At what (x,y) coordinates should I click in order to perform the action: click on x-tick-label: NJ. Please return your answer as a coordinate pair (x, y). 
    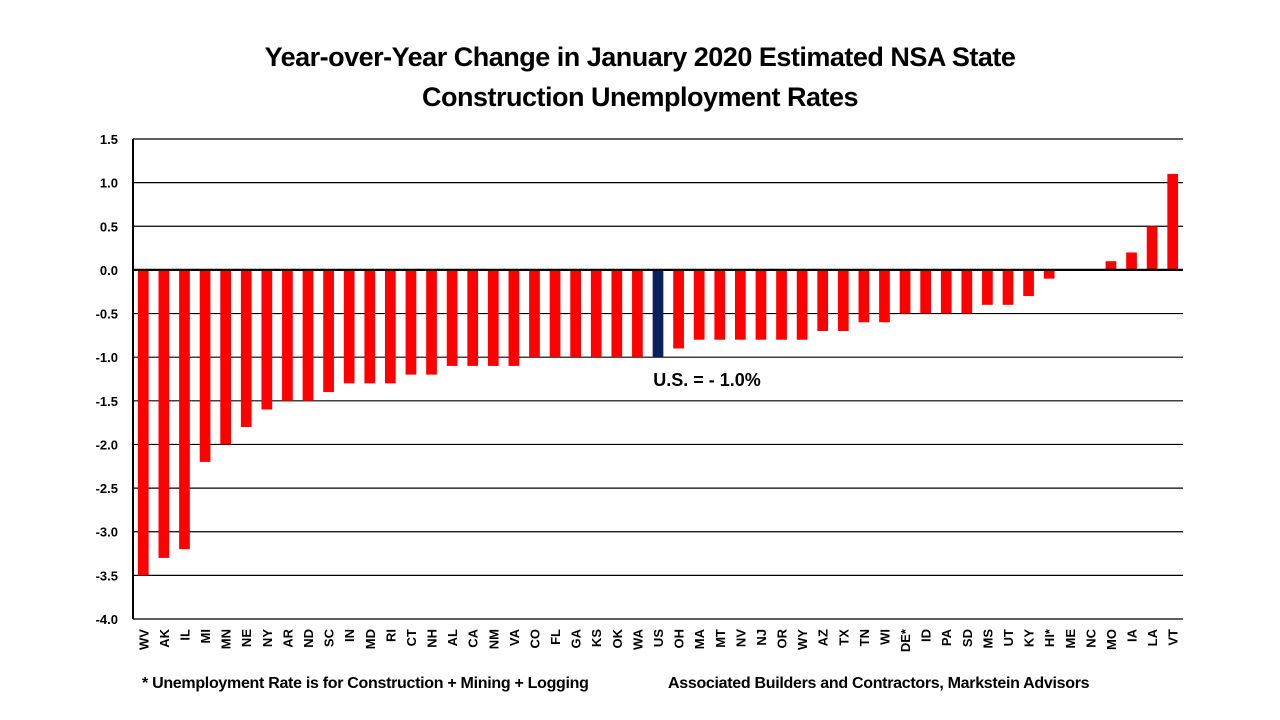
    Looking at the image, I should click on (761, 637).